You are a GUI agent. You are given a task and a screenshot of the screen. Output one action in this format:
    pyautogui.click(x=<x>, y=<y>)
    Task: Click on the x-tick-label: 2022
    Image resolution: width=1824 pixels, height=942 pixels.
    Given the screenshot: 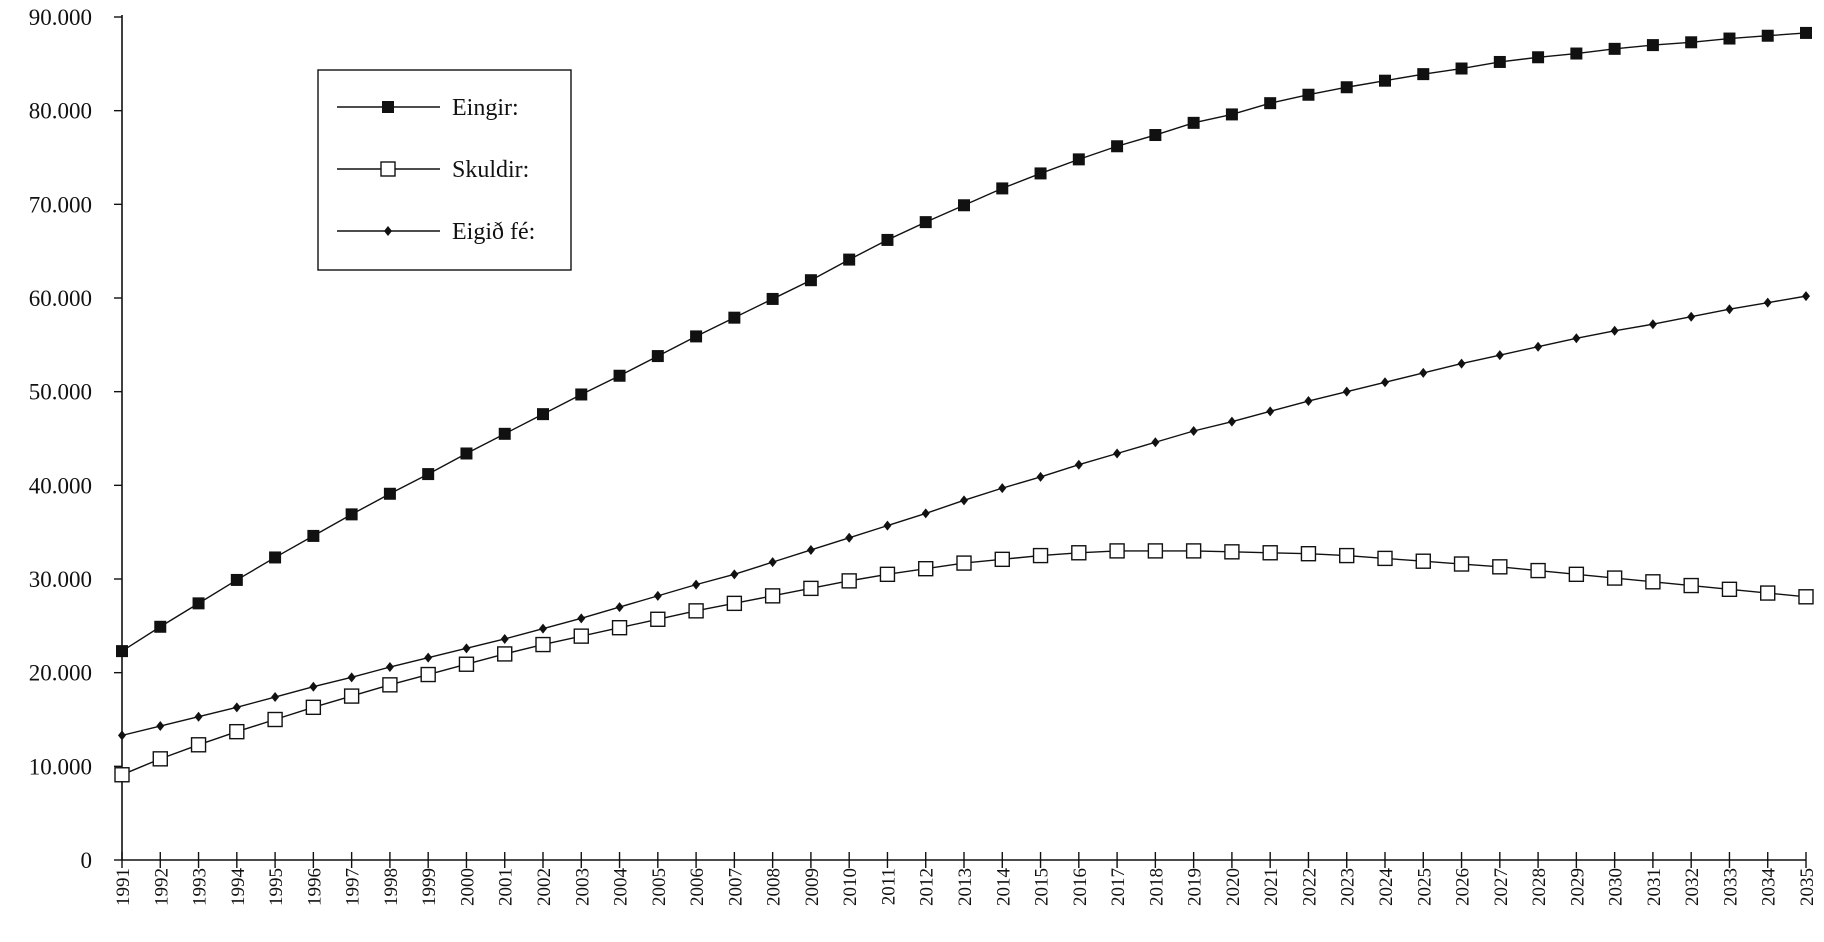 What is the action you would take?
    pyautogui.click(x=1309, y=887)
    